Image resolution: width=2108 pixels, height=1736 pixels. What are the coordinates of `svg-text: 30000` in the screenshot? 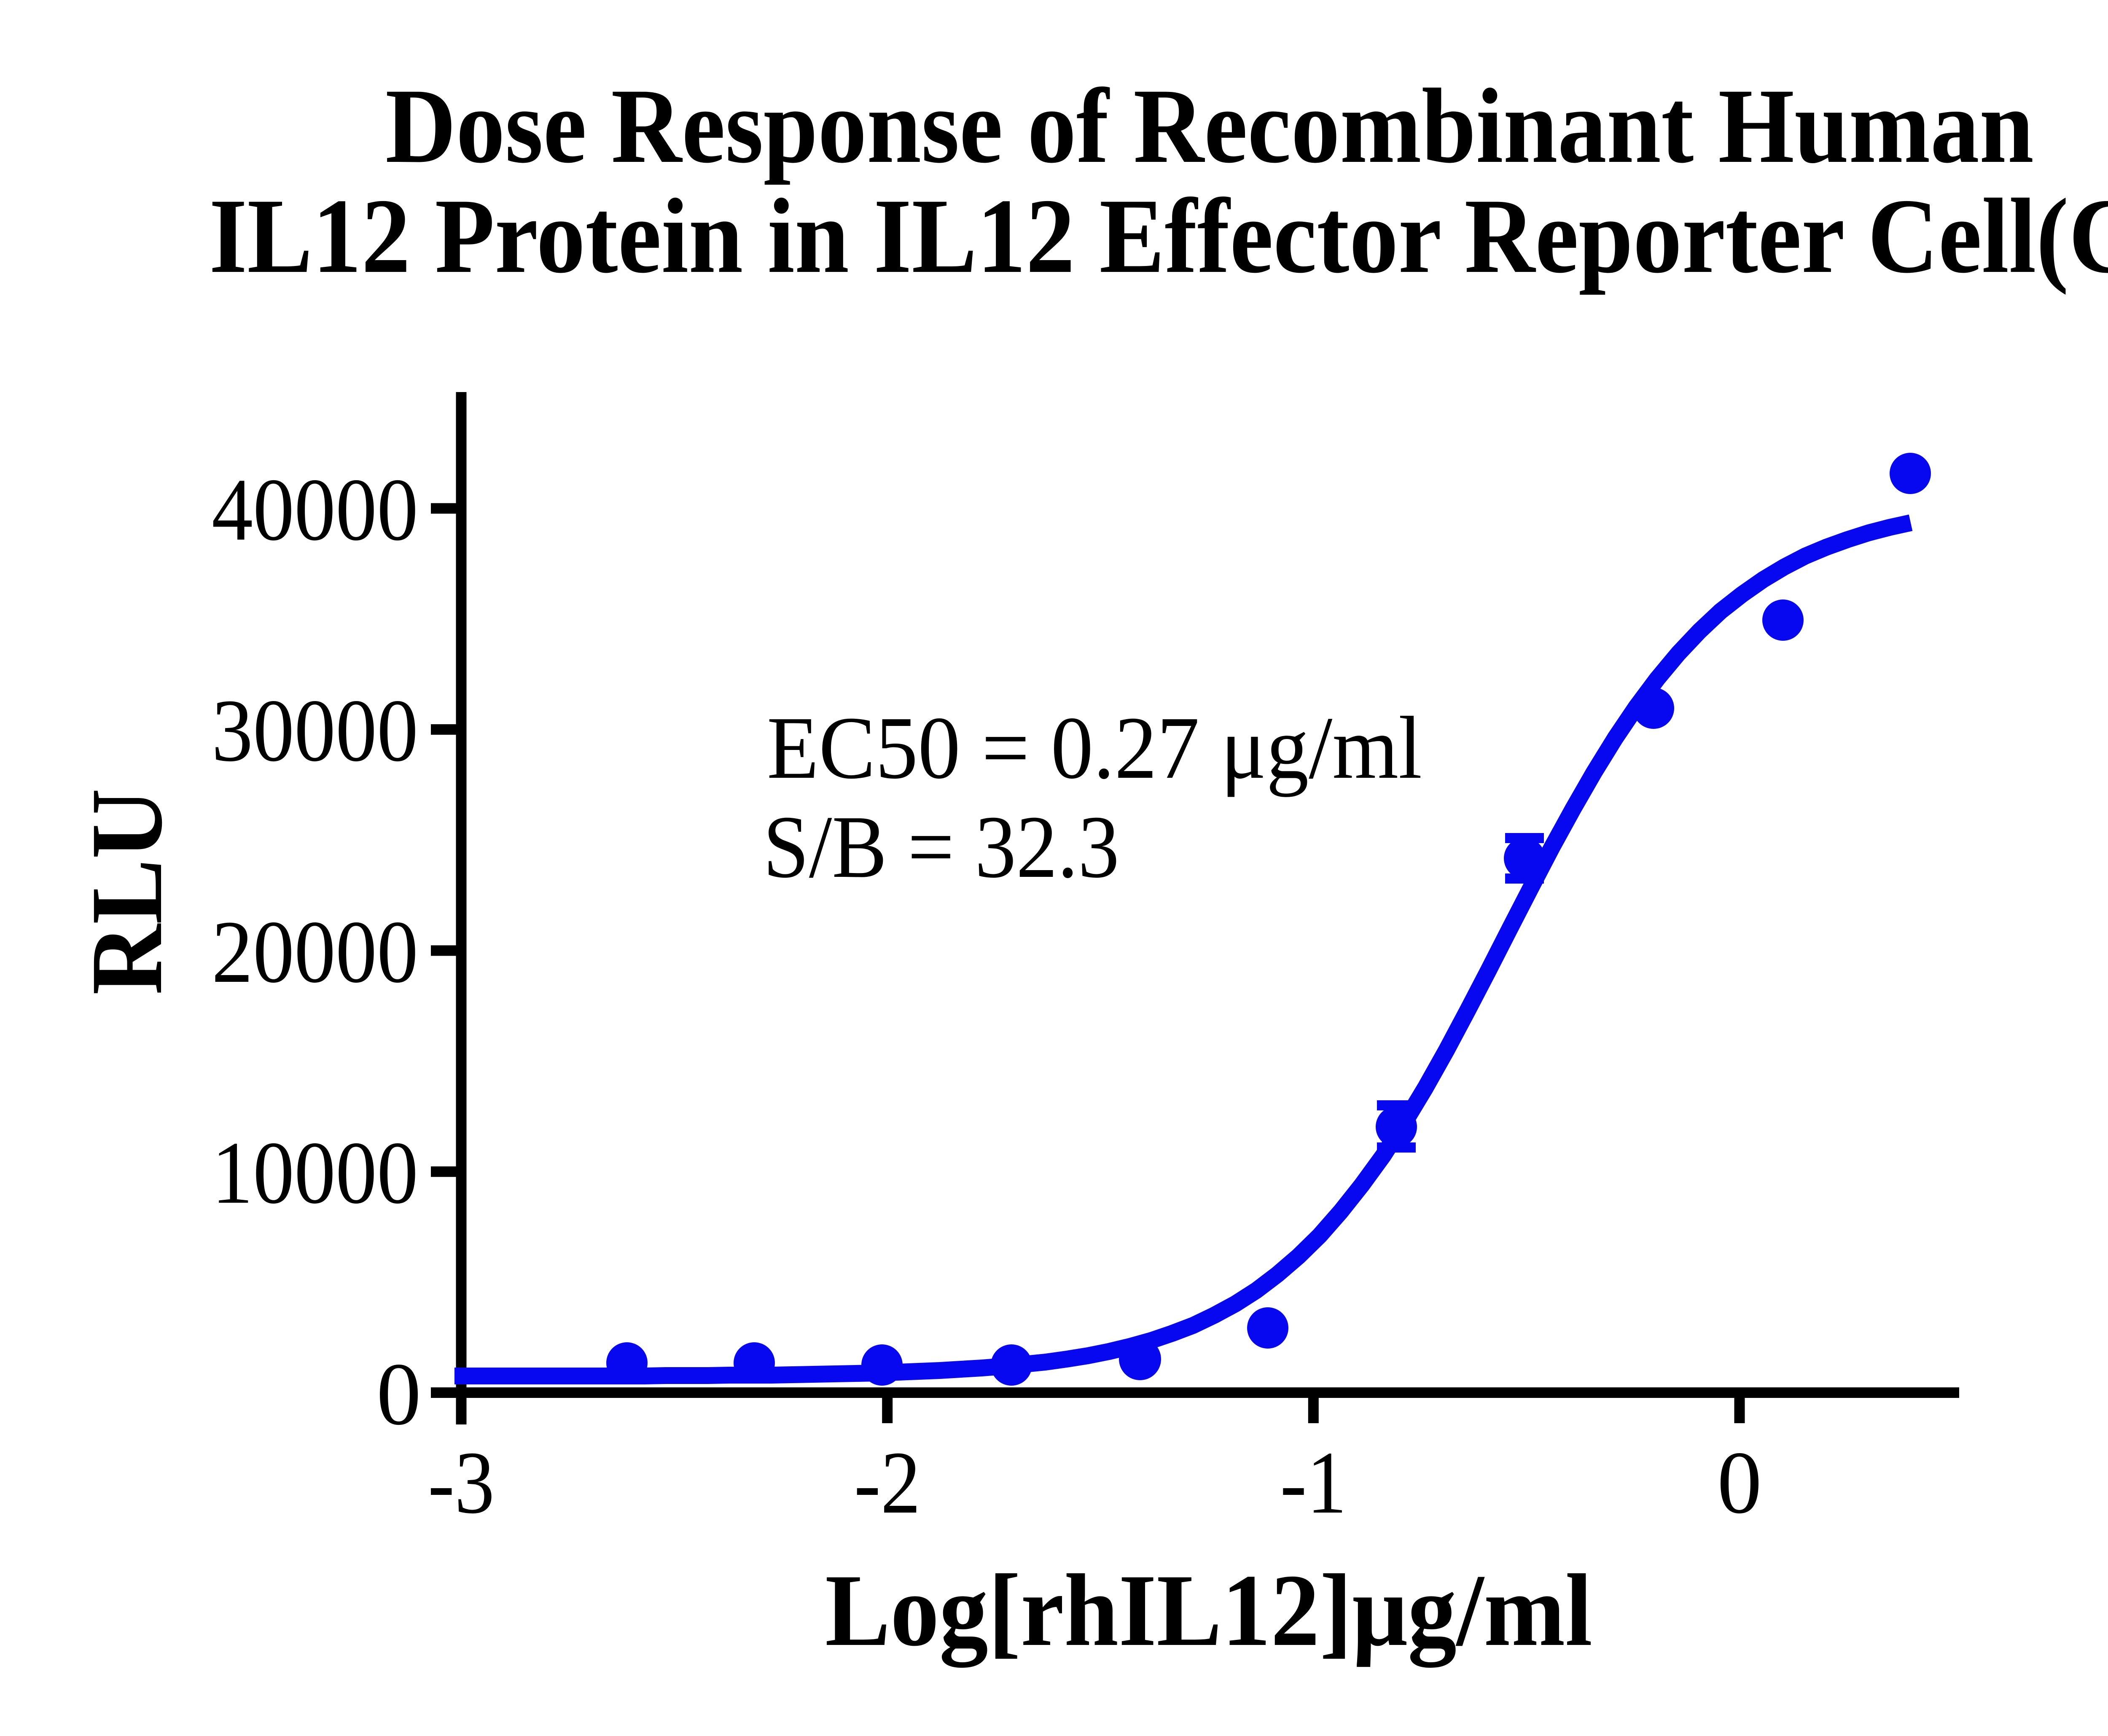 It's located at (315, 730).